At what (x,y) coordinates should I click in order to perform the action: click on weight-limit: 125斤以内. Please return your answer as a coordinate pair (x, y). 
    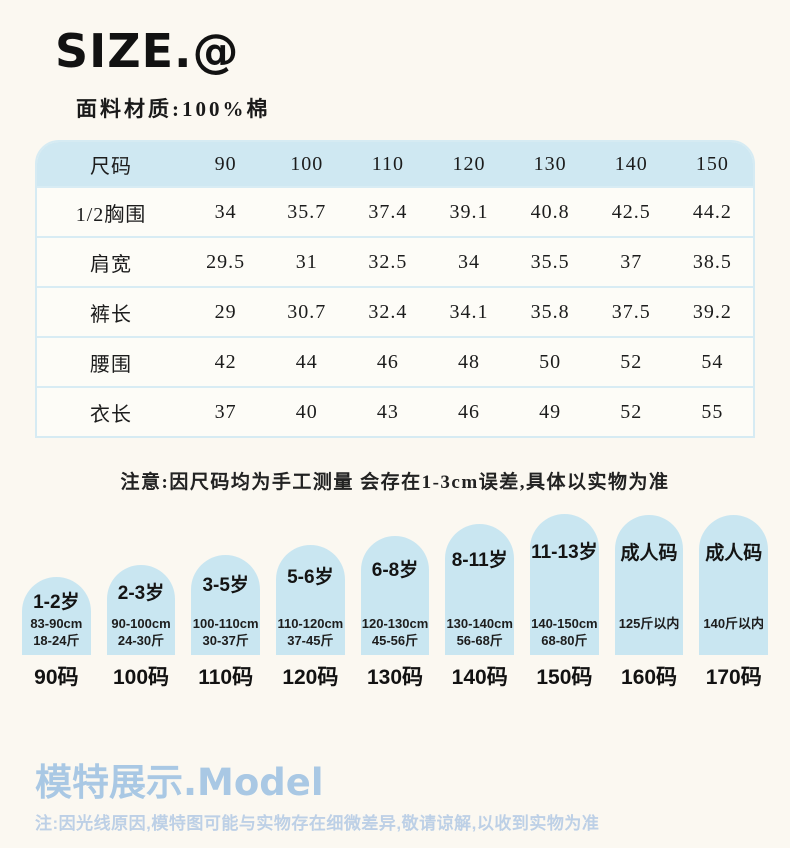
    Looking at the image, I should click on (649, 623).